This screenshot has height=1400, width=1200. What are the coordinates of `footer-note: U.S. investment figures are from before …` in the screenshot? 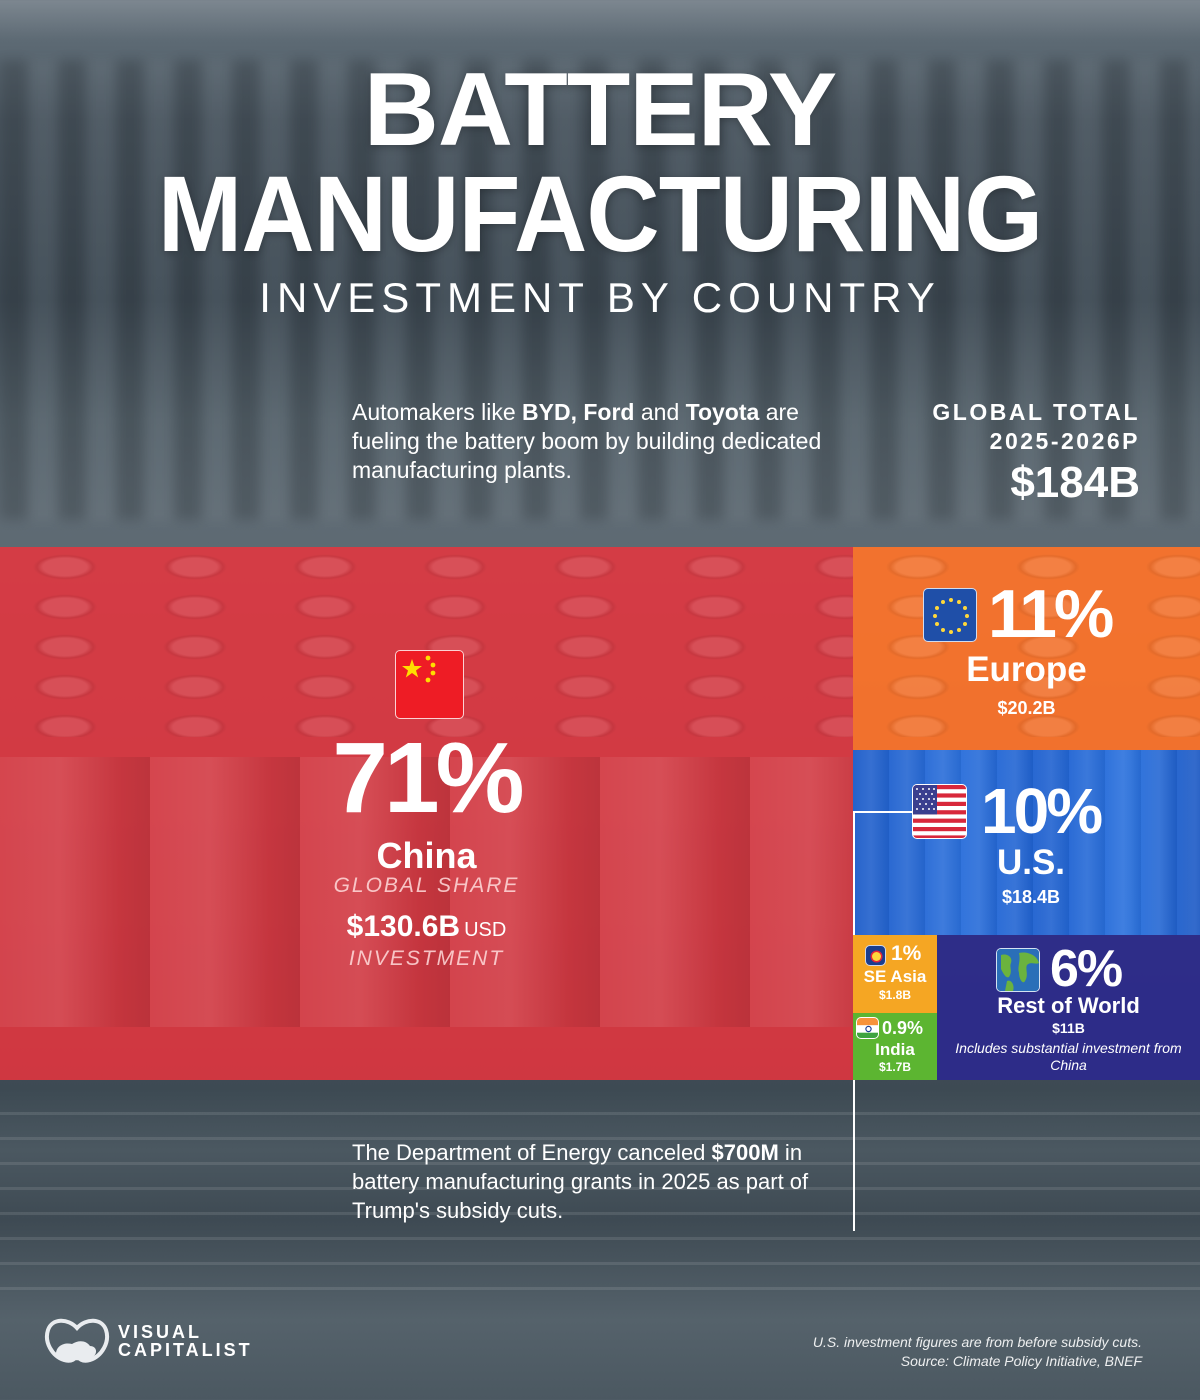 It's located at (977, 1342).